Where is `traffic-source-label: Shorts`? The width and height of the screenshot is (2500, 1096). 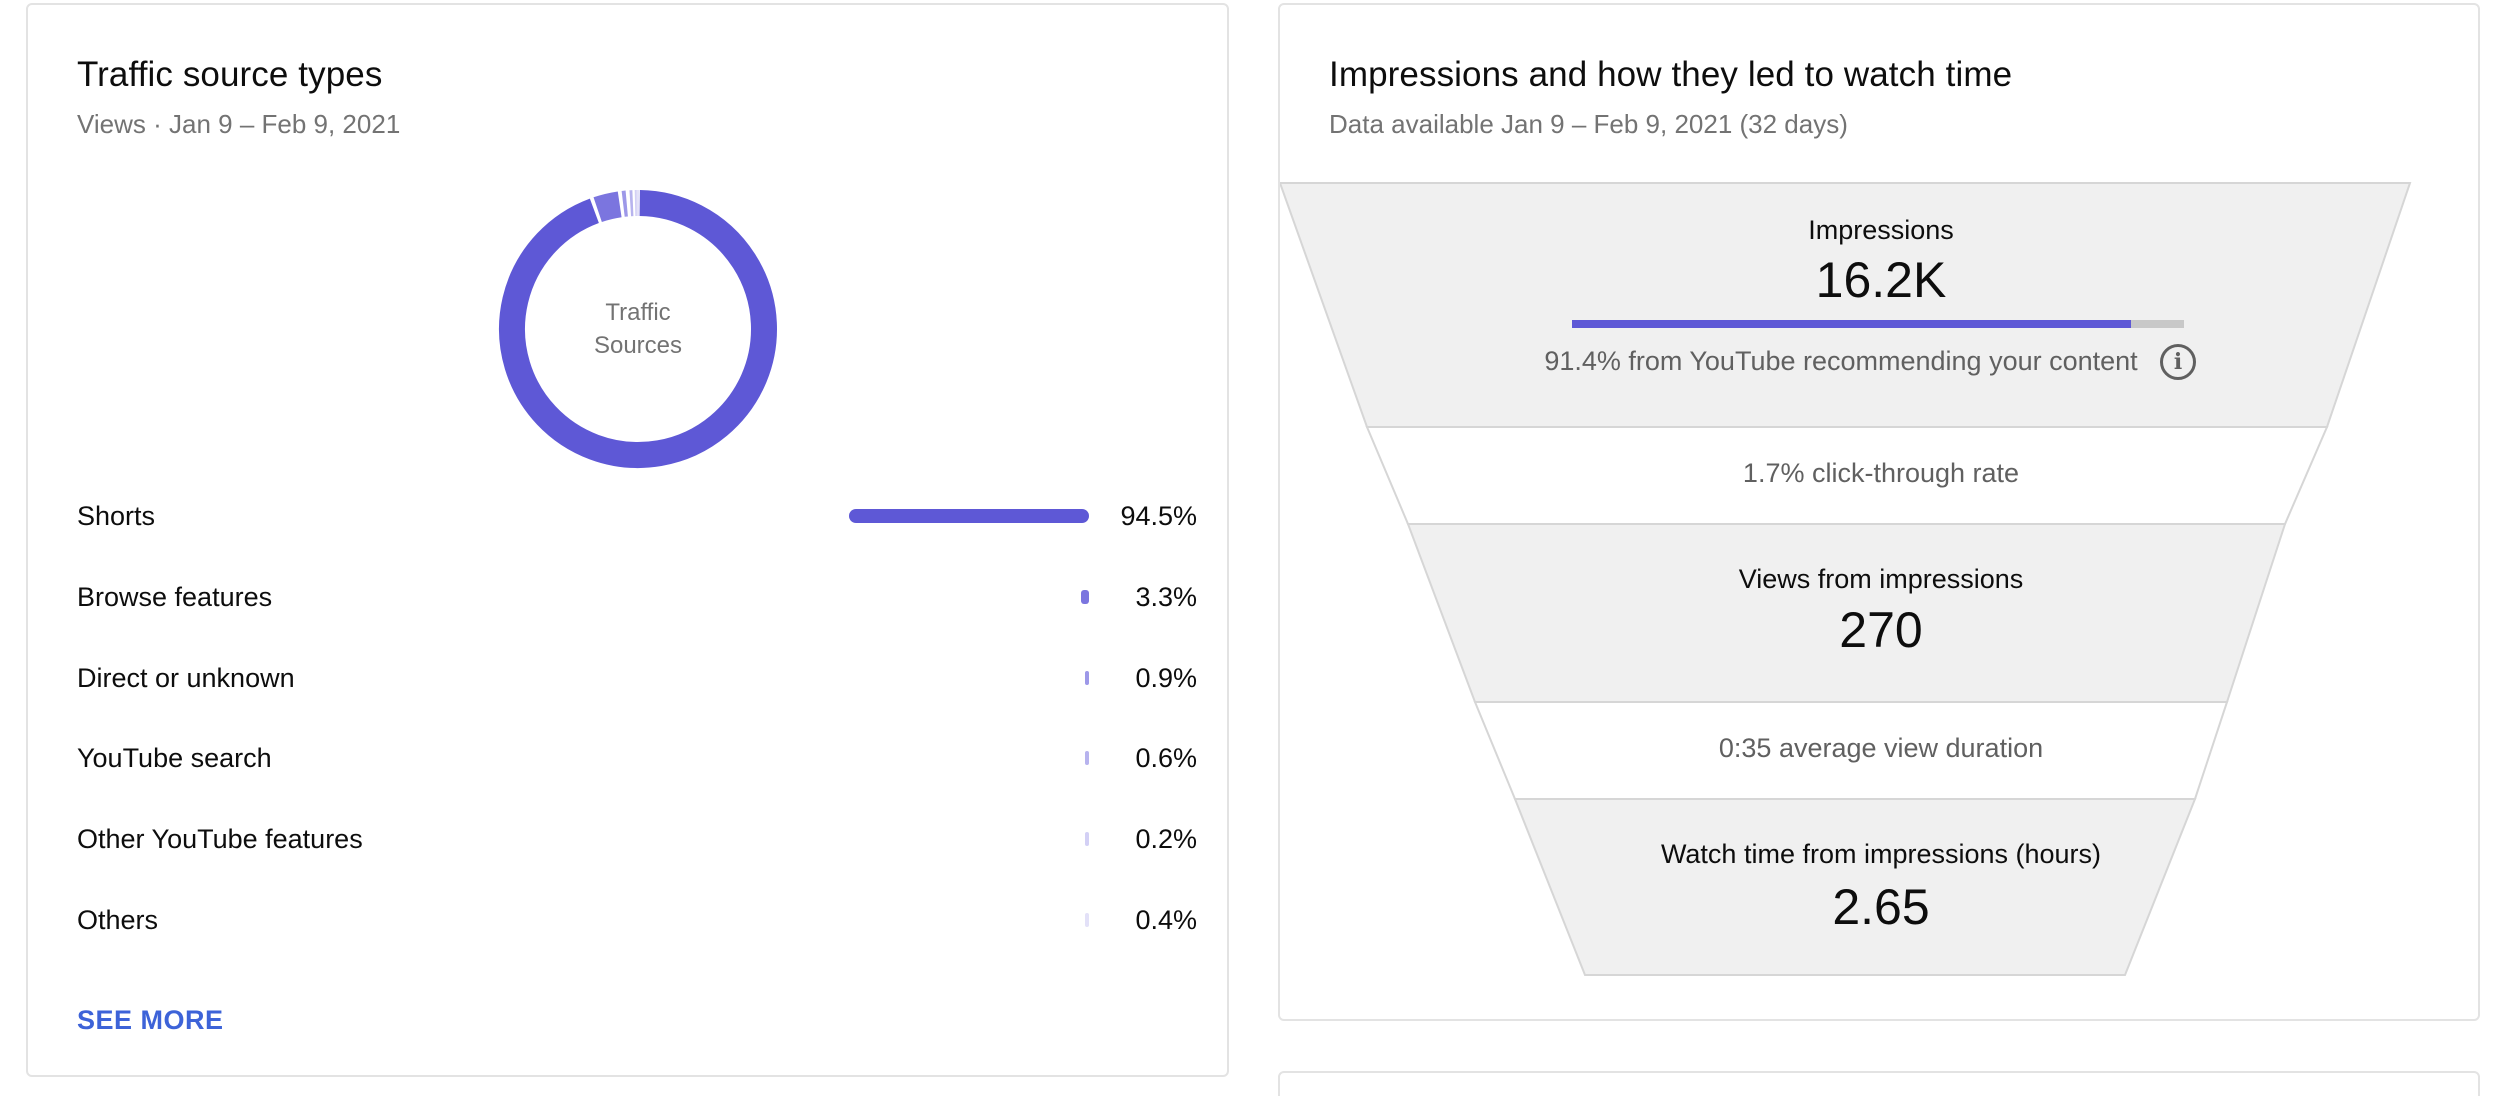
traffic-source-label: Shorts is located at coordinates (116, 516).